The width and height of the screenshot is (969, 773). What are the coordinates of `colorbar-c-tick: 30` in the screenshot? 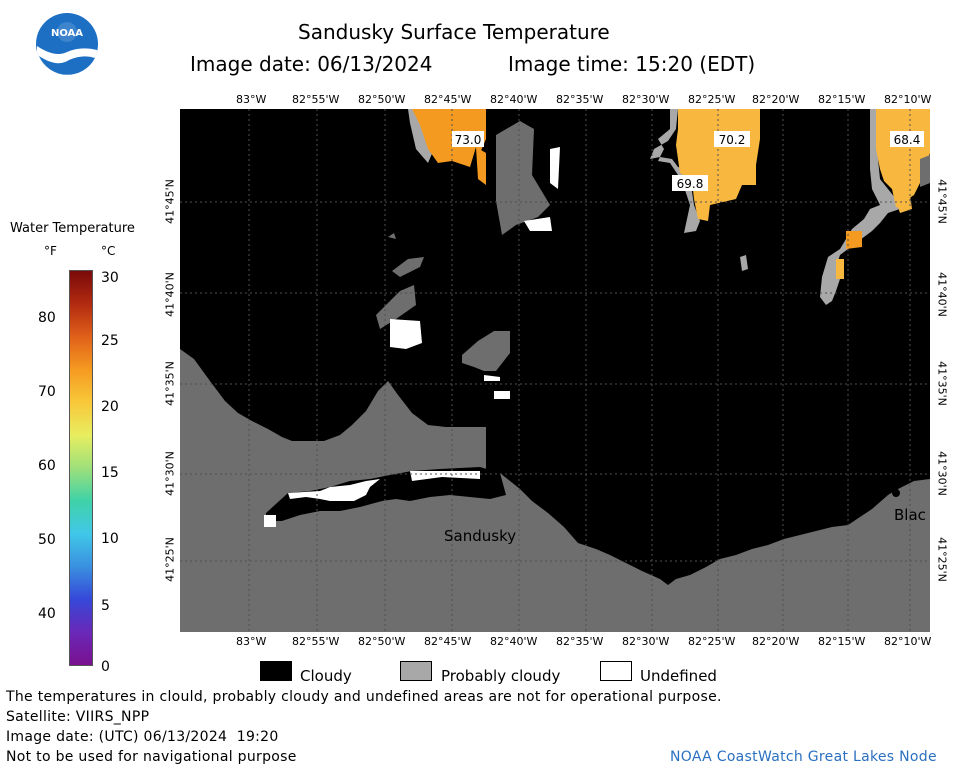 It's located at (110, 278).